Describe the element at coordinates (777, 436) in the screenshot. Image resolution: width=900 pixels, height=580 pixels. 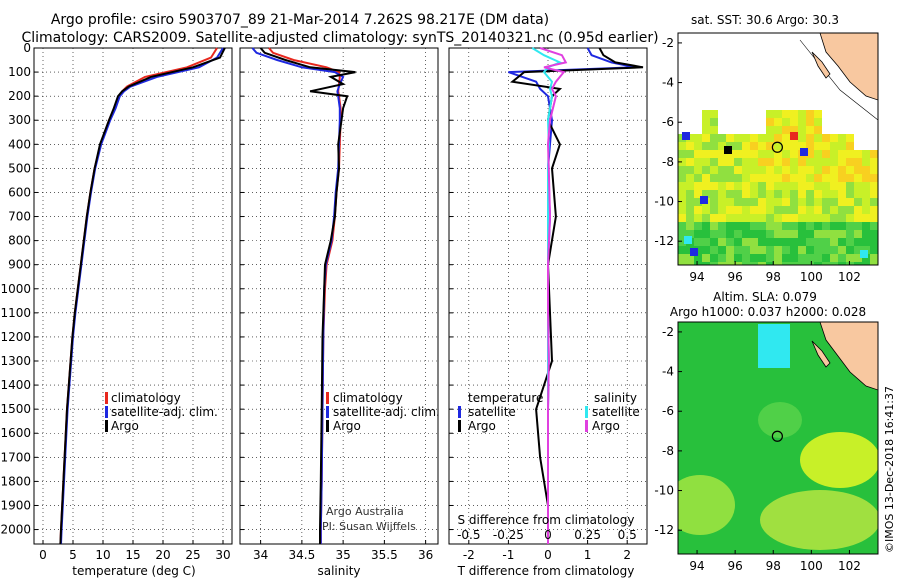
I see `sla-argo-position-marker` at that location.